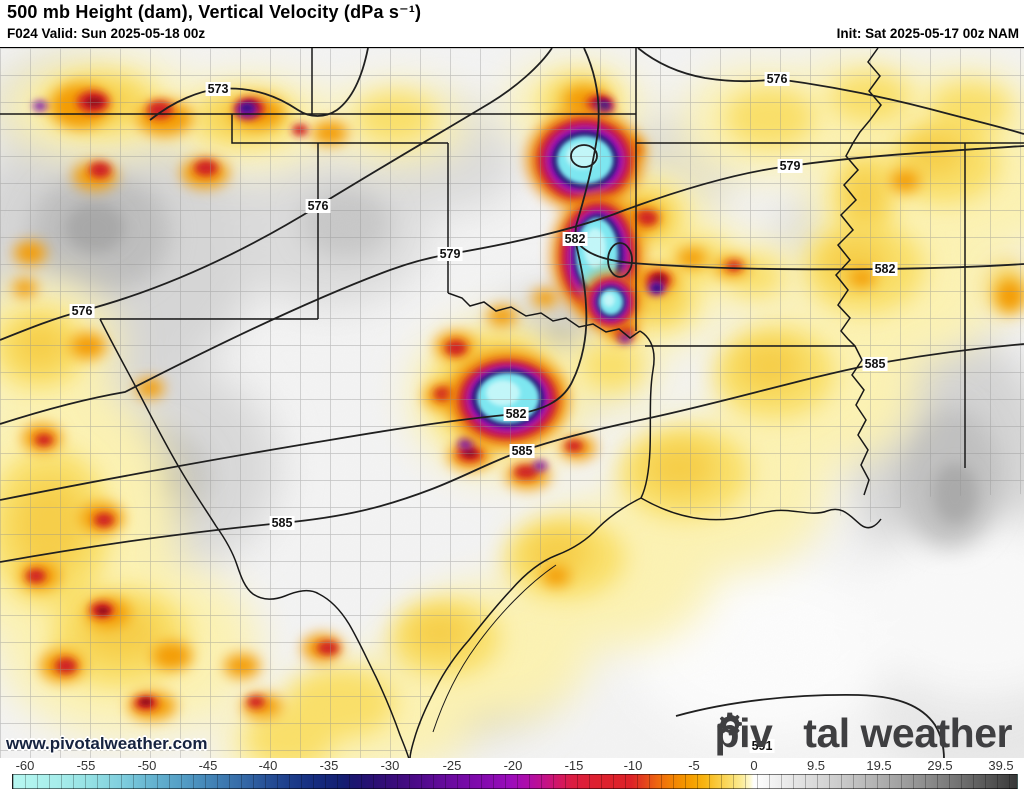  Describe the element at coordinates (268, 765) in the screenshot. I see `colorbar-tick: -40` at that location.